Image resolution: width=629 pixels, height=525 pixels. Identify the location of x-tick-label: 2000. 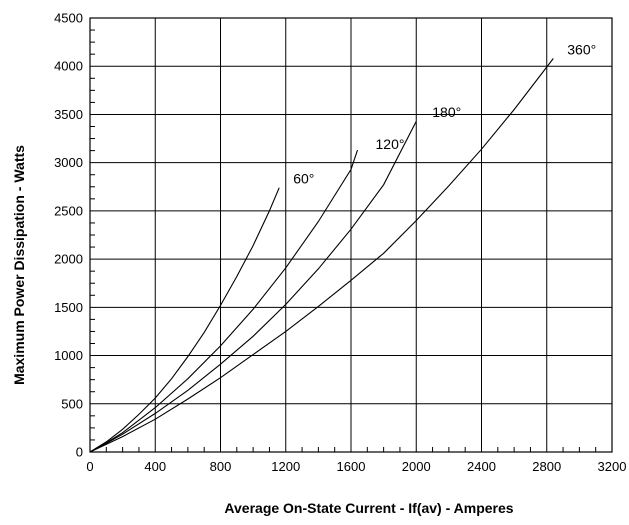
(416, 466).